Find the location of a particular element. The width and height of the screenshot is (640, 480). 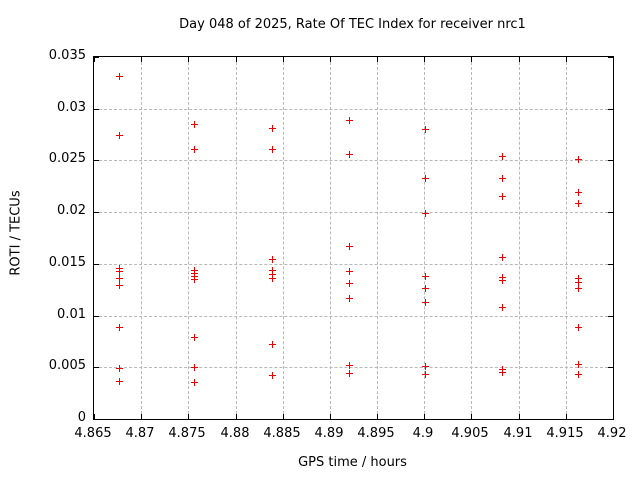

y-tick-label: 0 is located at coordinates (81, 417).